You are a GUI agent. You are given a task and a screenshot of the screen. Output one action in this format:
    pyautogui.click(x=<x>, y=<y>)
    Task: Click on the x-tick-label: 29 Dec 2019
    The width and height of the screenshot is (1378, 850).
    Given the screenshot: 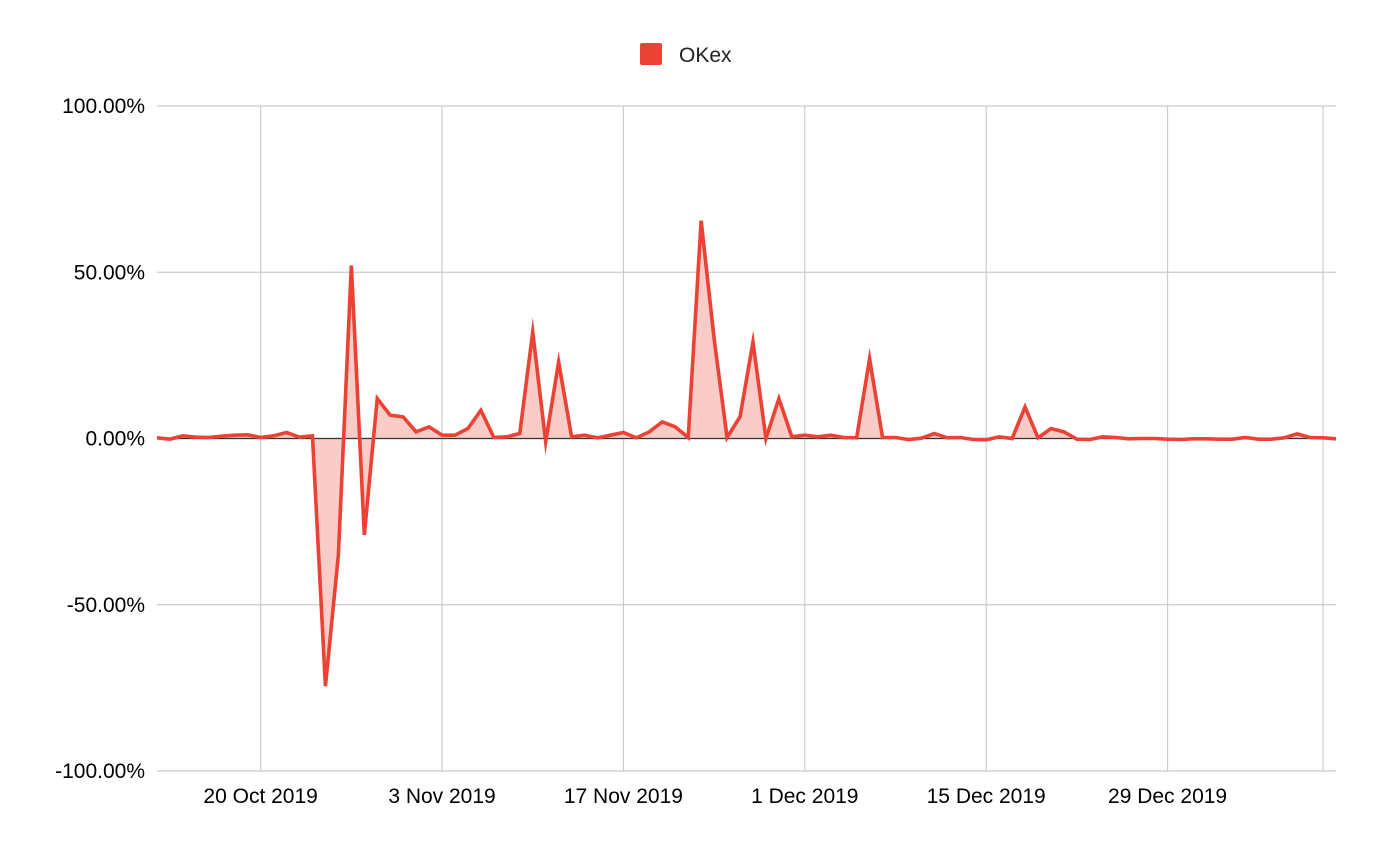 What is the action you would take?
    pyautogui.click(x=1167, y=796)
    